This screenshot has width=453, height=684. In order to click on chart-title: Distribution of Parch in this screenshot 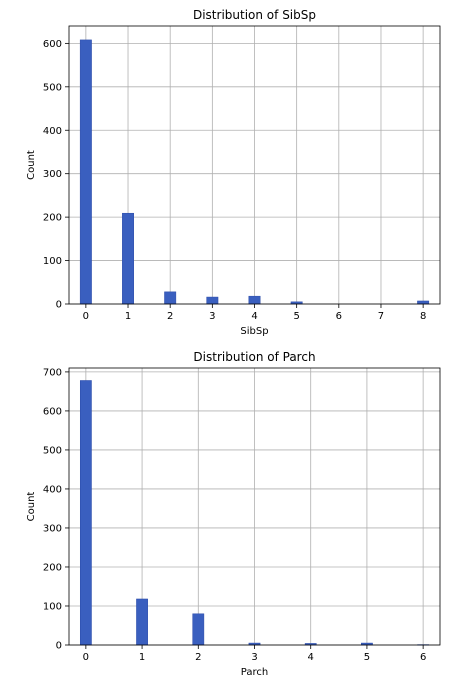, I will do `click(254, 357)`.